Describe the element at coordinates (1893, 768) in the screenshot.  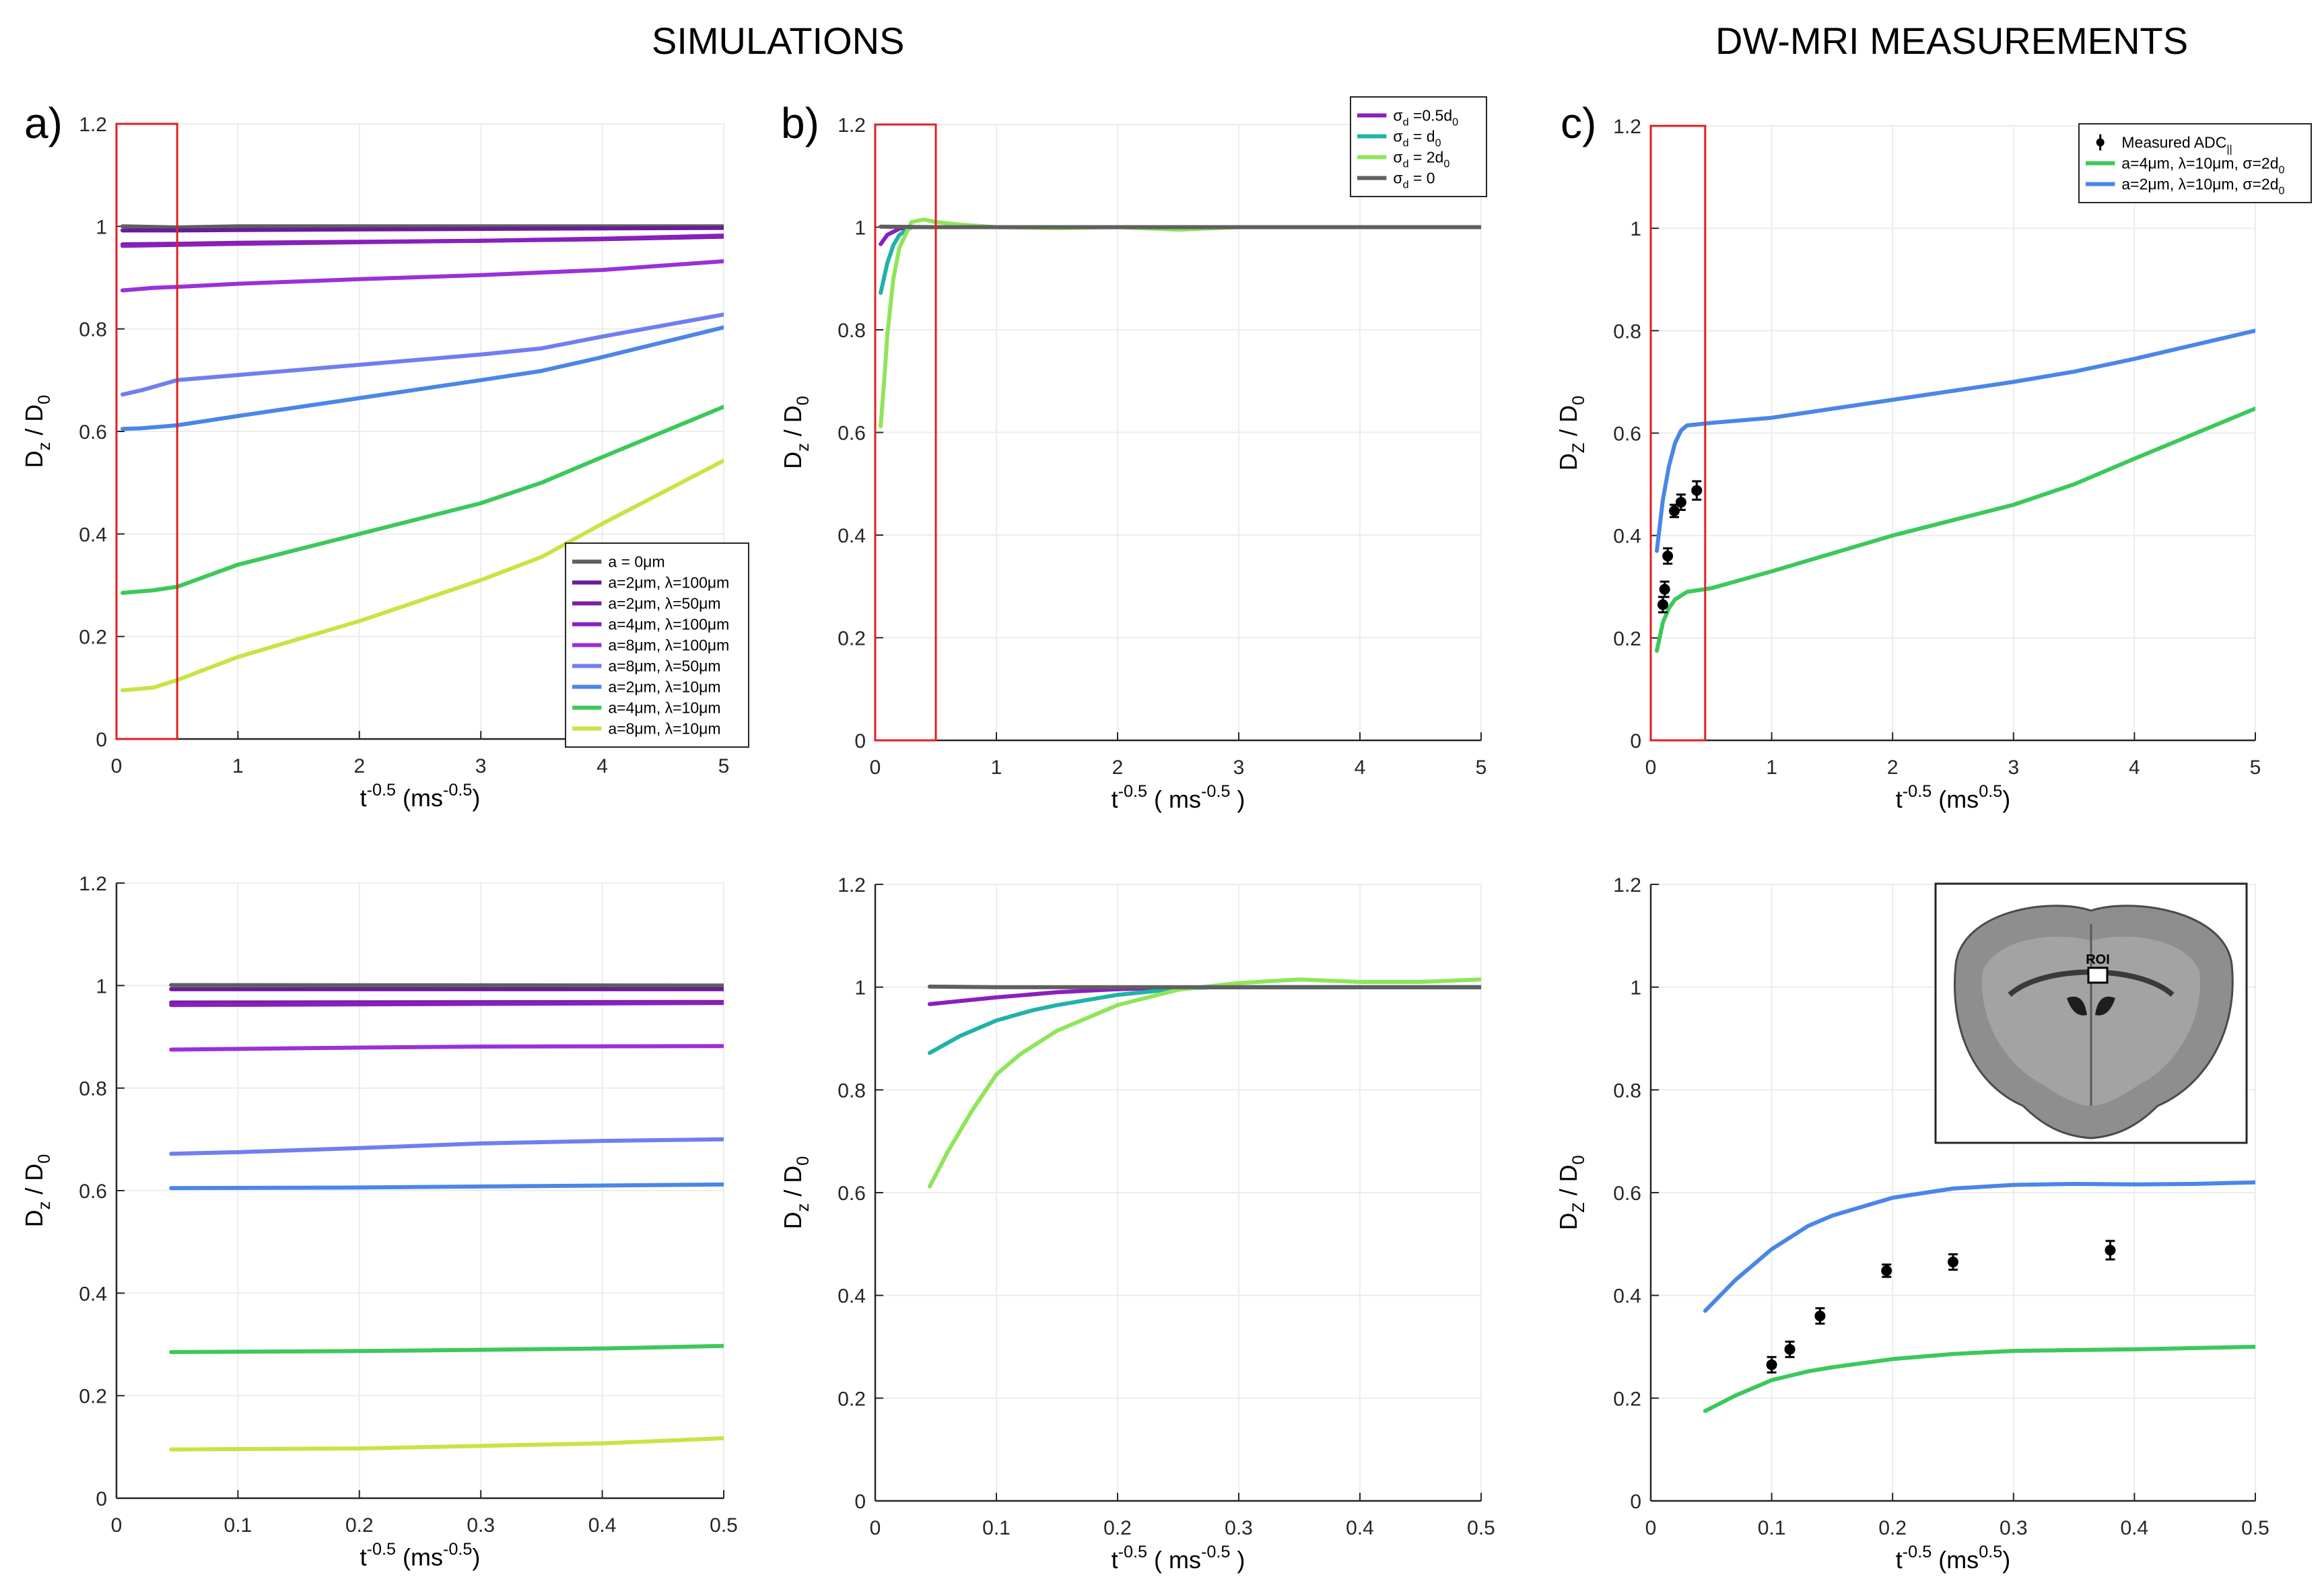
I see `x-tick-label: 2` at that location.